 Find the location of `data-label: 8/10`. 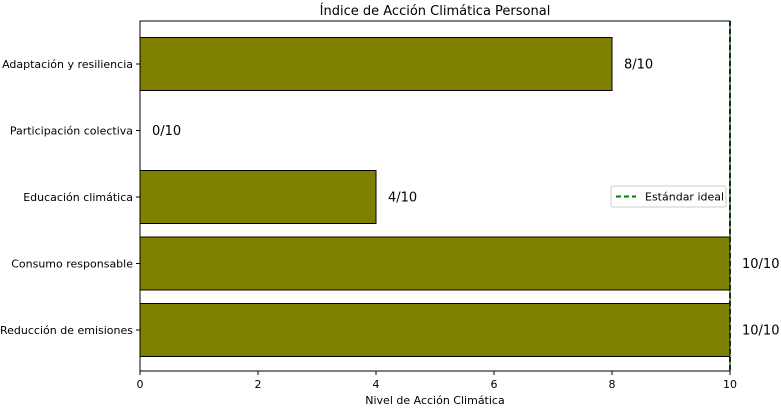

data-label: 8/10 is located at coordinates (638, 65).